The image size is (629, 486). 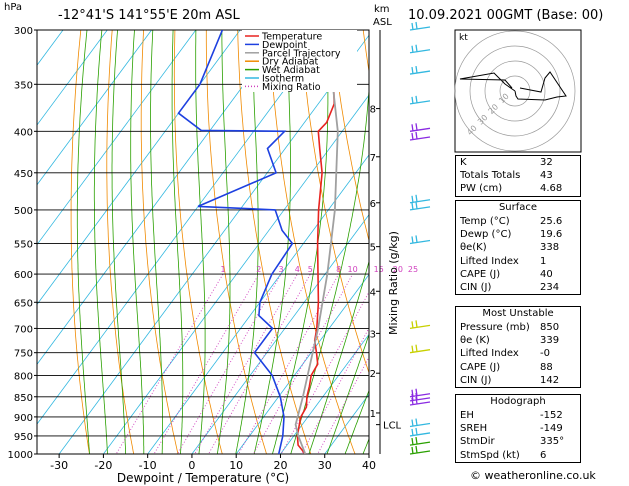 I want to click on indices-table: K 32 Totals Totals 43 PW (cm) 4.68, so click(x=518, y=176).